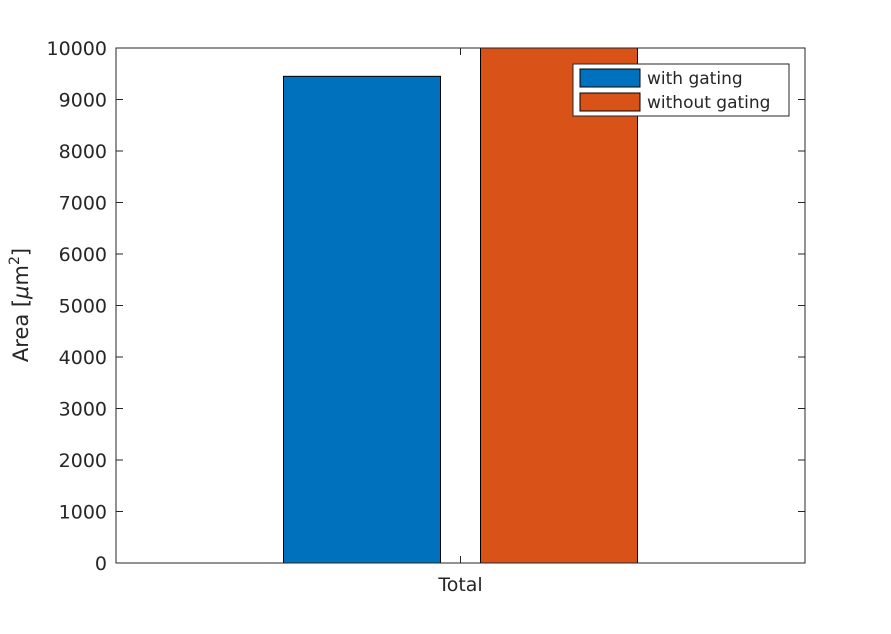 The height and width of the screenshot is (634, 891). What do you see at coordinates (610, 78) in the screenshot?
I see `legend-swatch-with-gating` at bounding box center [610, 78].